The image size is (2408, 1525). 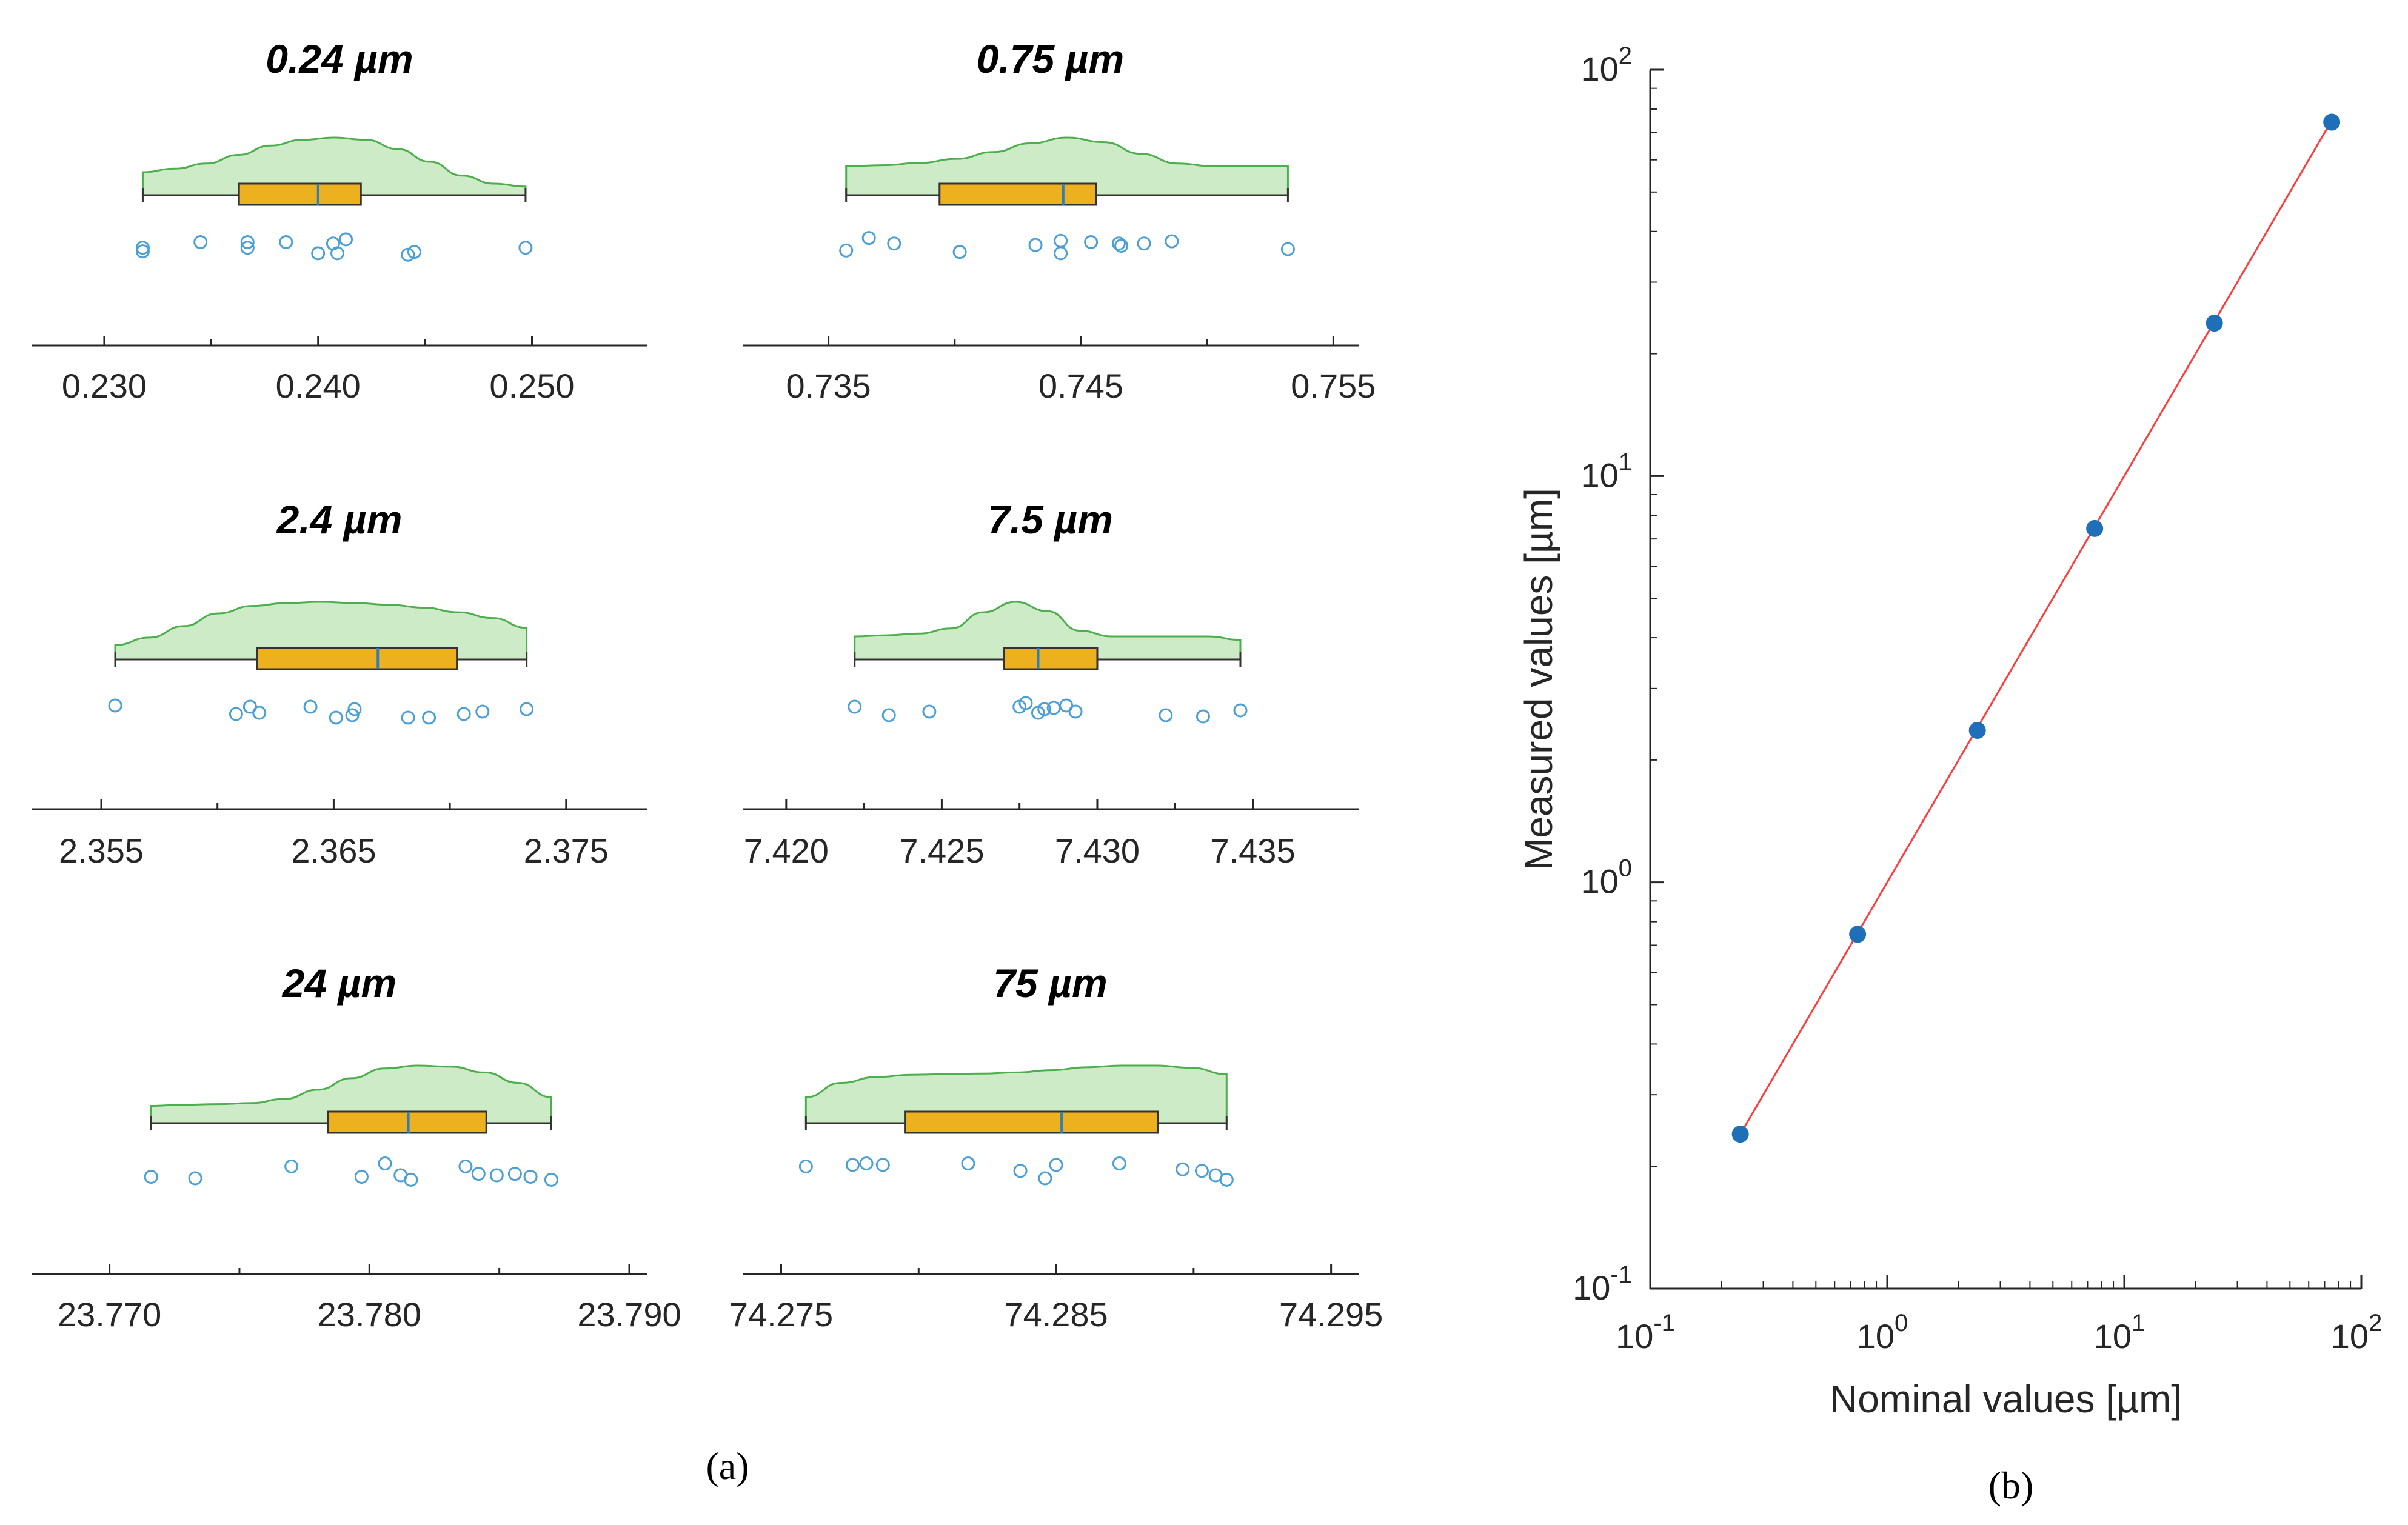 What do you see at coordinates (727, 1465) in the screenshot?
I see `panel-a-label: (a)` at bounding box center [727, 1465].